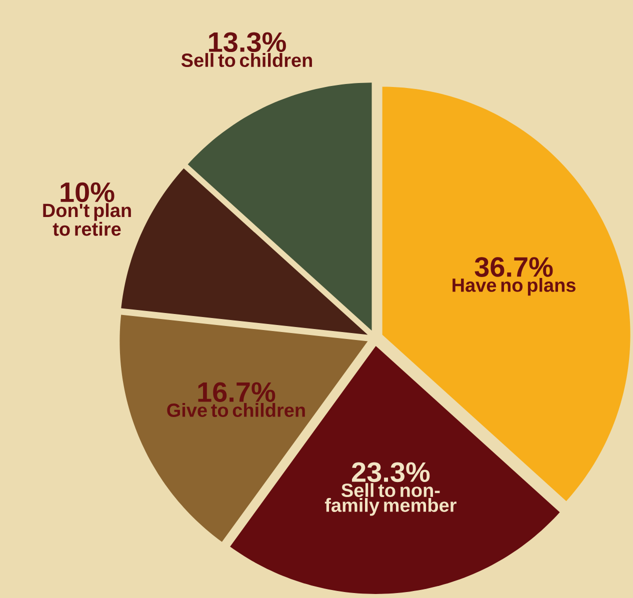  I want to click on slice-label: Sell to children, so click(246, 60).